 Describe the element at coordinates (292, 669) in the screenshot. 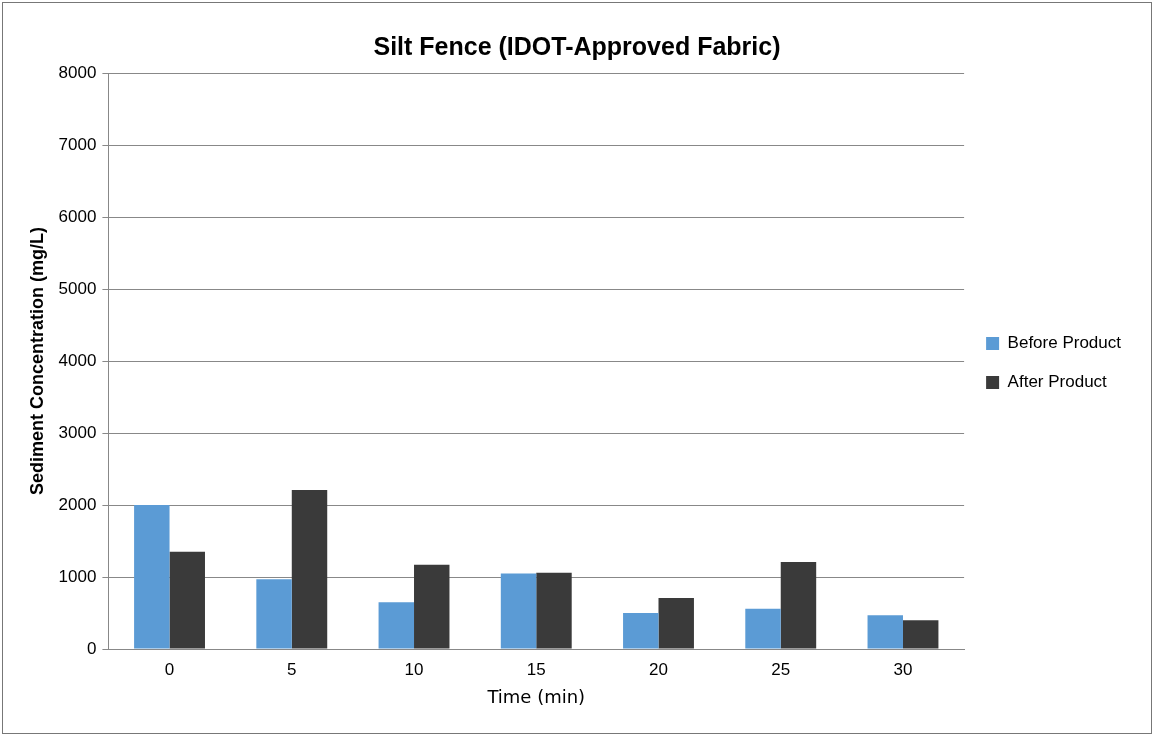

I see `x-tick-label: 5` at that location.